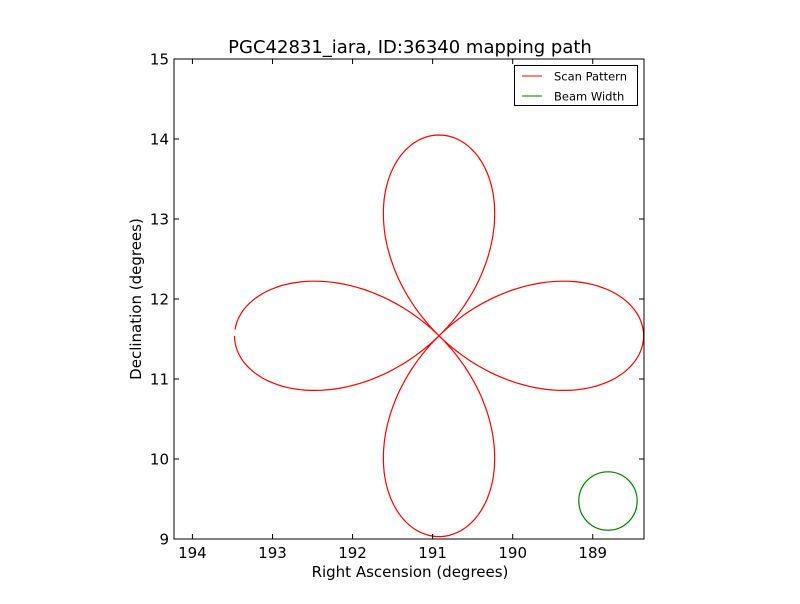 This screenshot has height=604, width=800. Describe the element at coordinates (432, 553) in the screenshot. I see `x-tick-label: 191` at that location.